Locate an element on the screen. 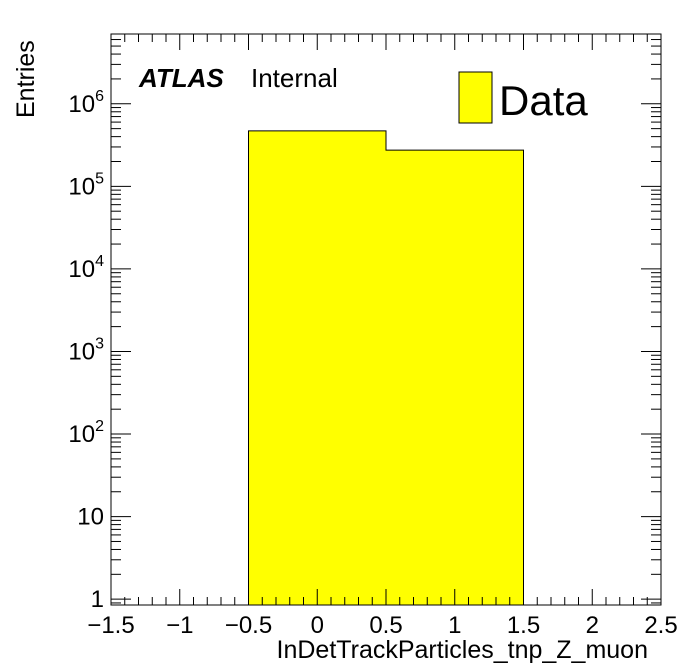 The height and width of the screenshot is (672, 696). y-tick-label: 10 is located at coordinates (90, 517).